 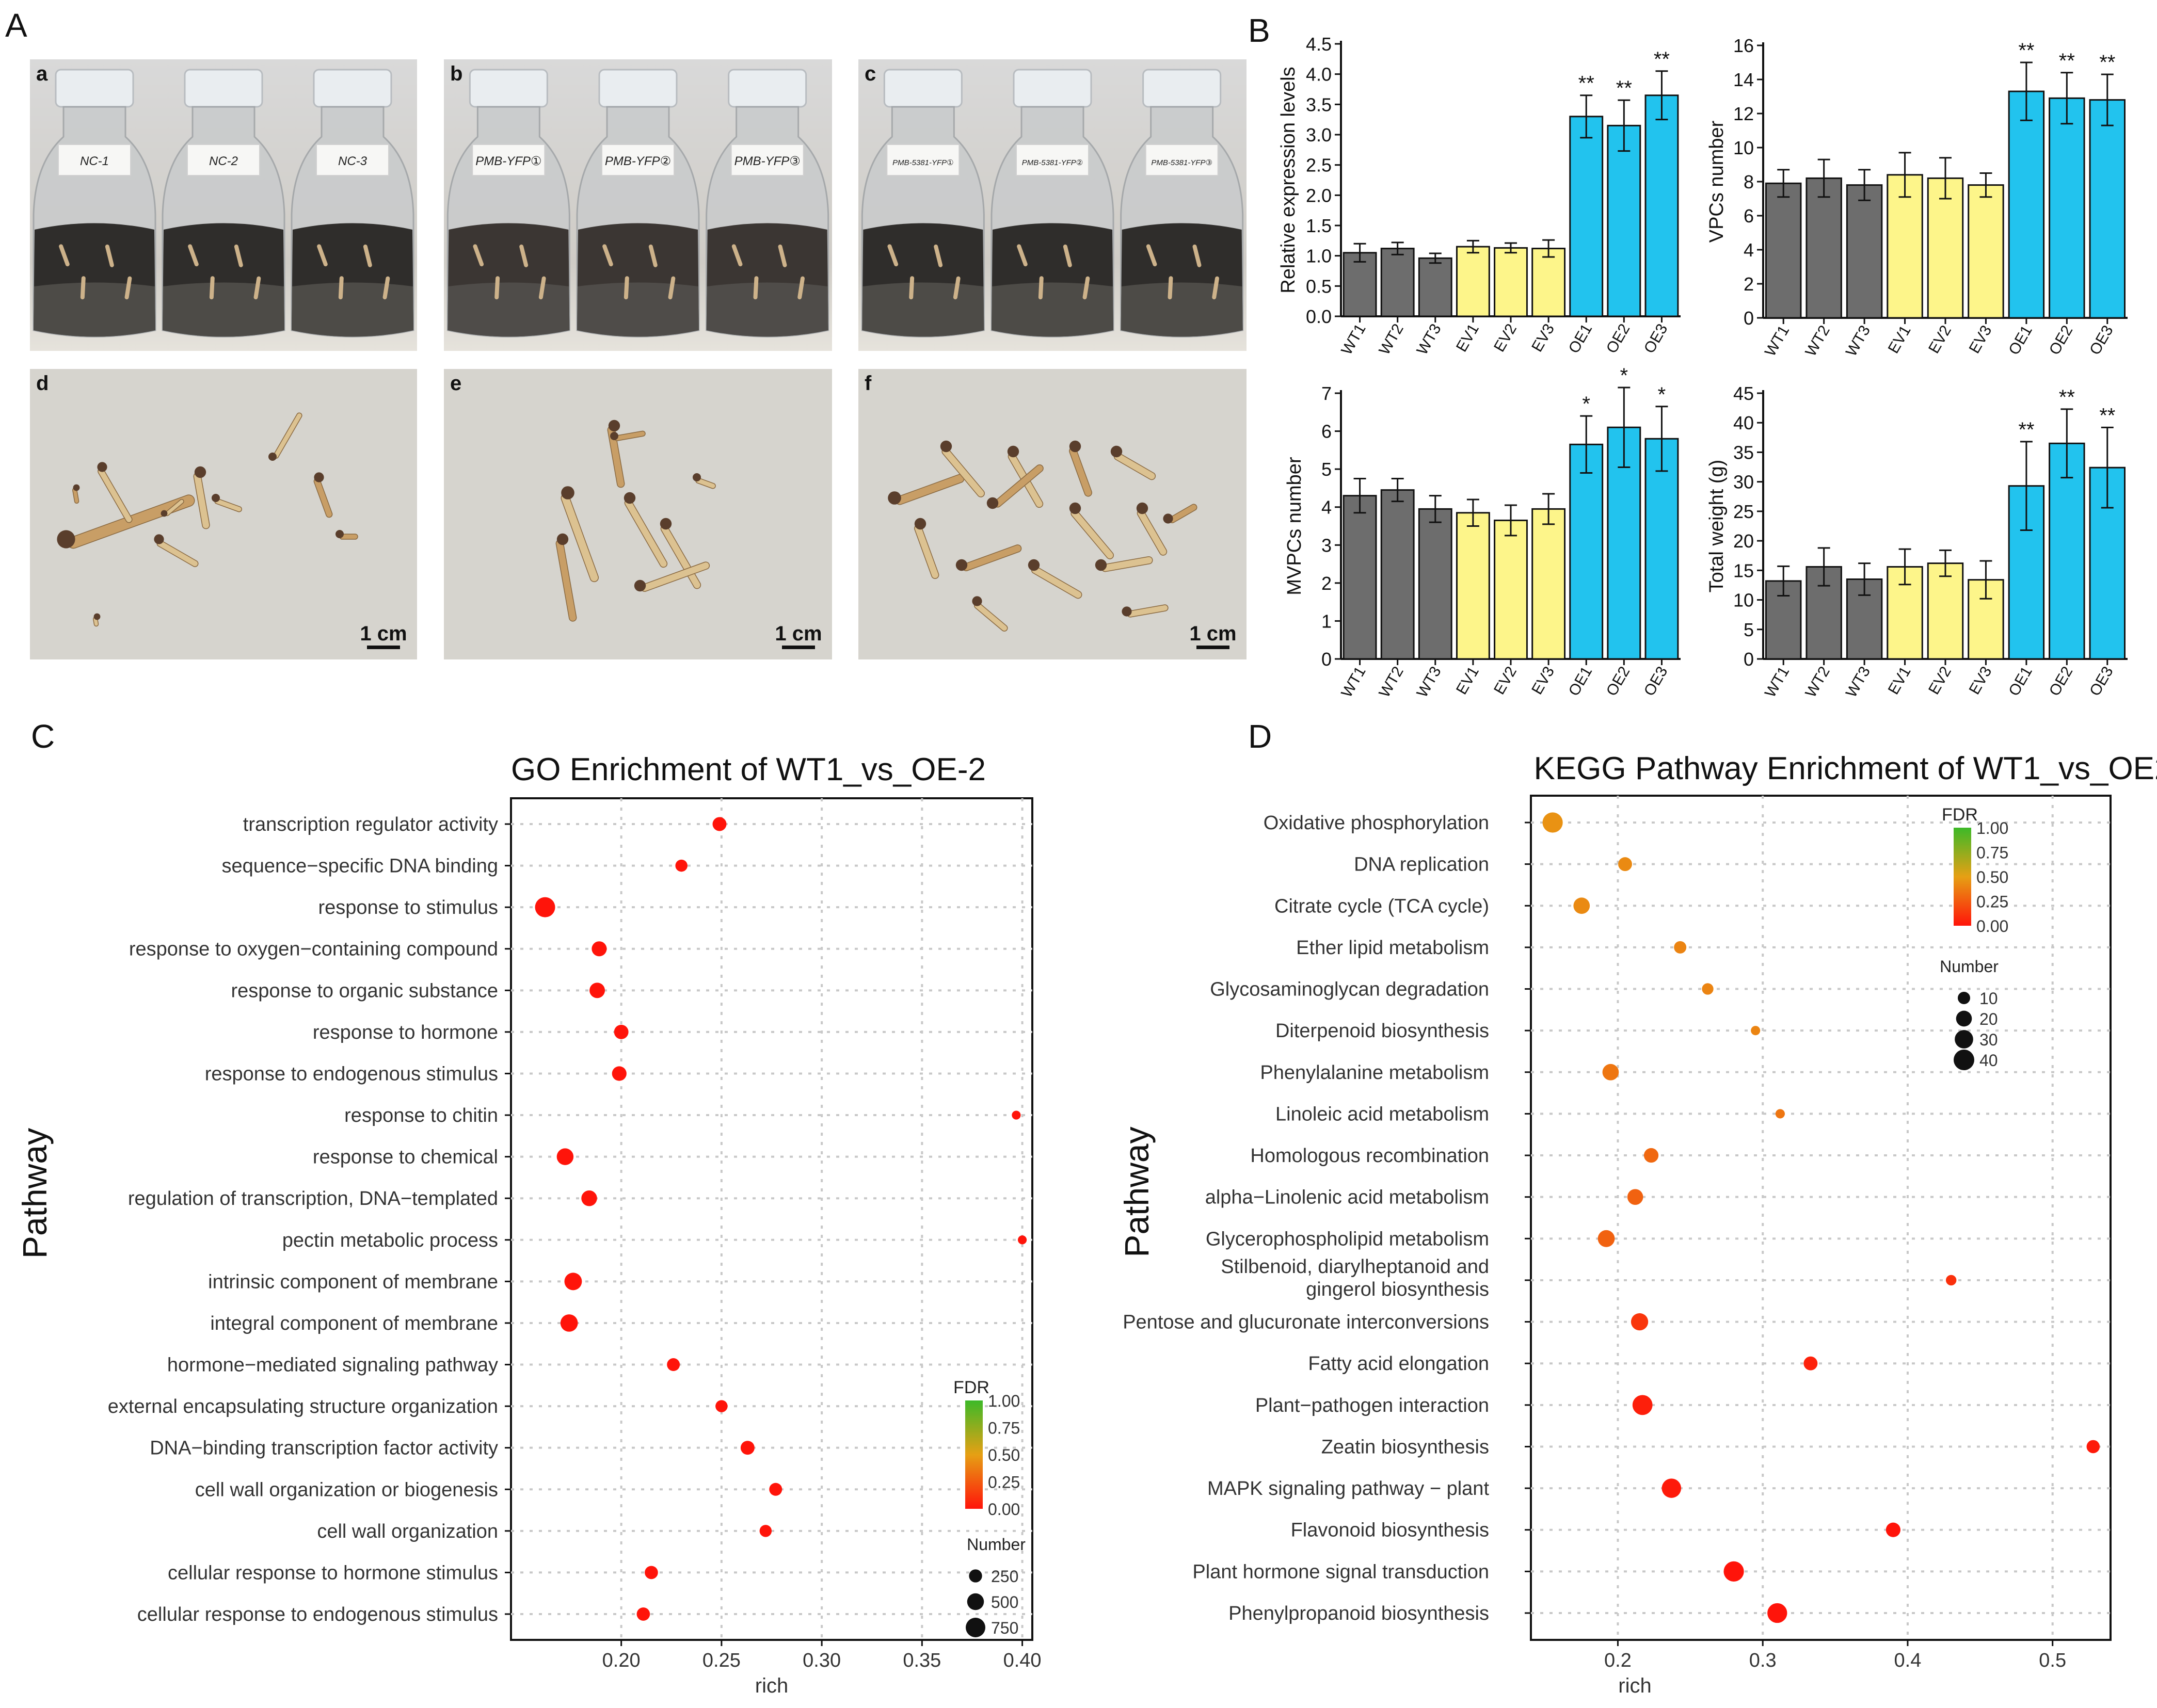 I want to click on term-label: Linoleic acid metabolism, so click(x=1382, y=1114).